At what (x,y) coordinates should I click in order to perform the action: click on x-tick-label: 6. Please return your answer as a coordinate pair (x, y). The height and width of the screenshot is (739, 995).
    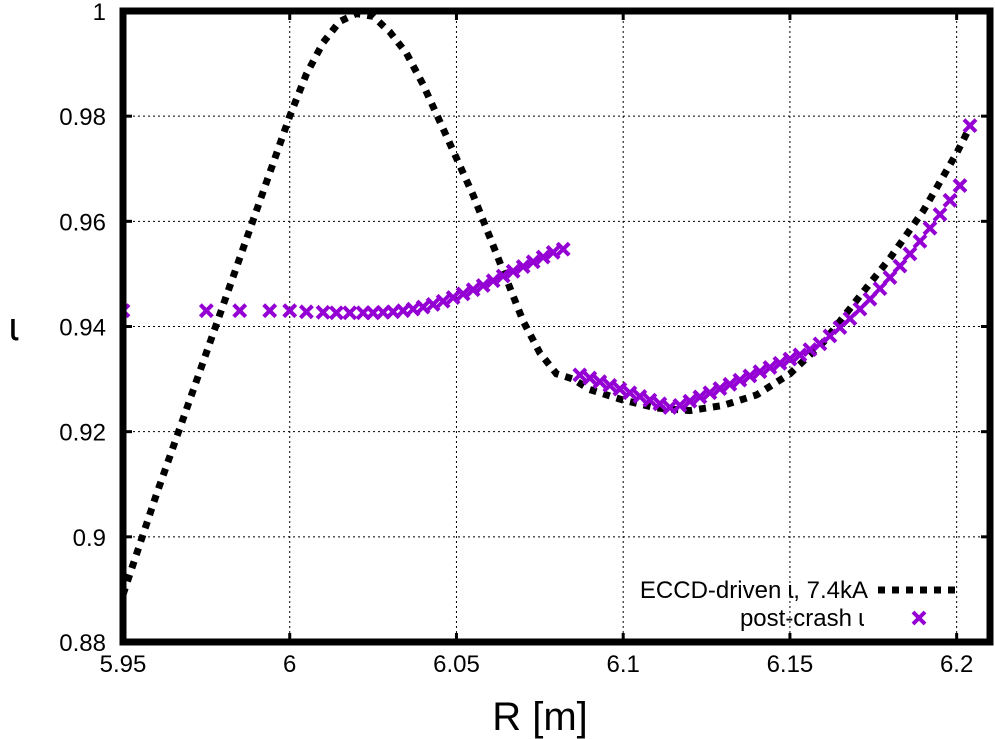
    Looking at the image, I should click on (289, 664).